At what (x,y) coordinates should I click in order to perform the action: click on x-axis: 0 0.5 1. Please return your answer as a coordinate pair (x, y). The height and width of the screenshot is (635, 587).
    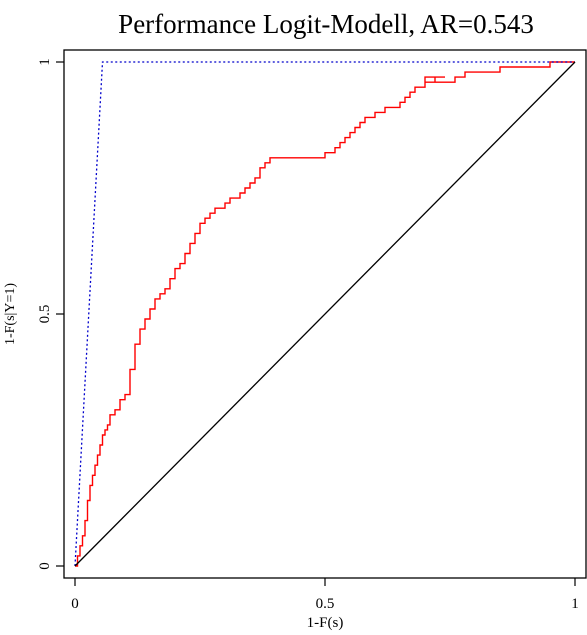
    Looking at the image, I should click on (325, 595).